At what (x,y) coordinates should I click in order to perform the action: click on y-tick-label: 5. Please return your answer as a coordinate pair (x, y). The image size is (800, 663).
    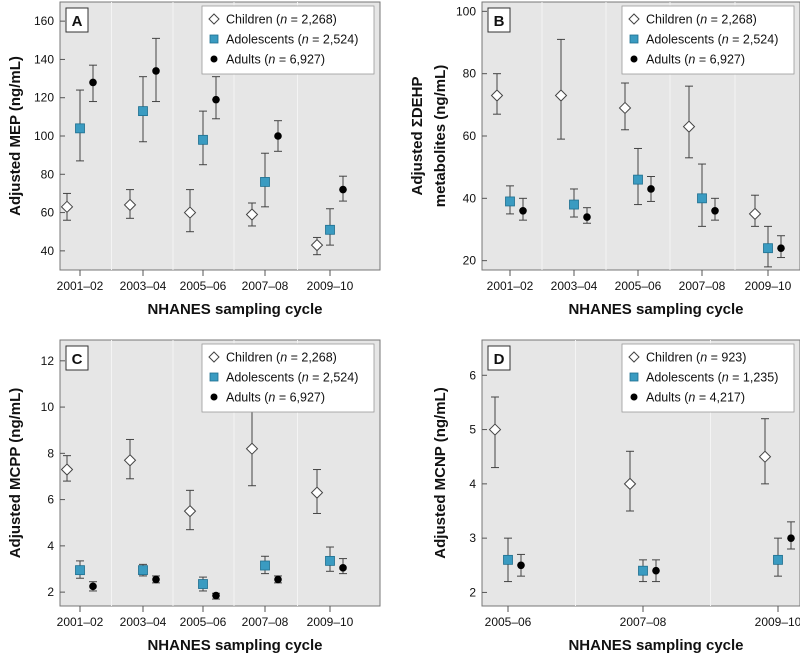
    Looking at the image, I should click on (472, 430).